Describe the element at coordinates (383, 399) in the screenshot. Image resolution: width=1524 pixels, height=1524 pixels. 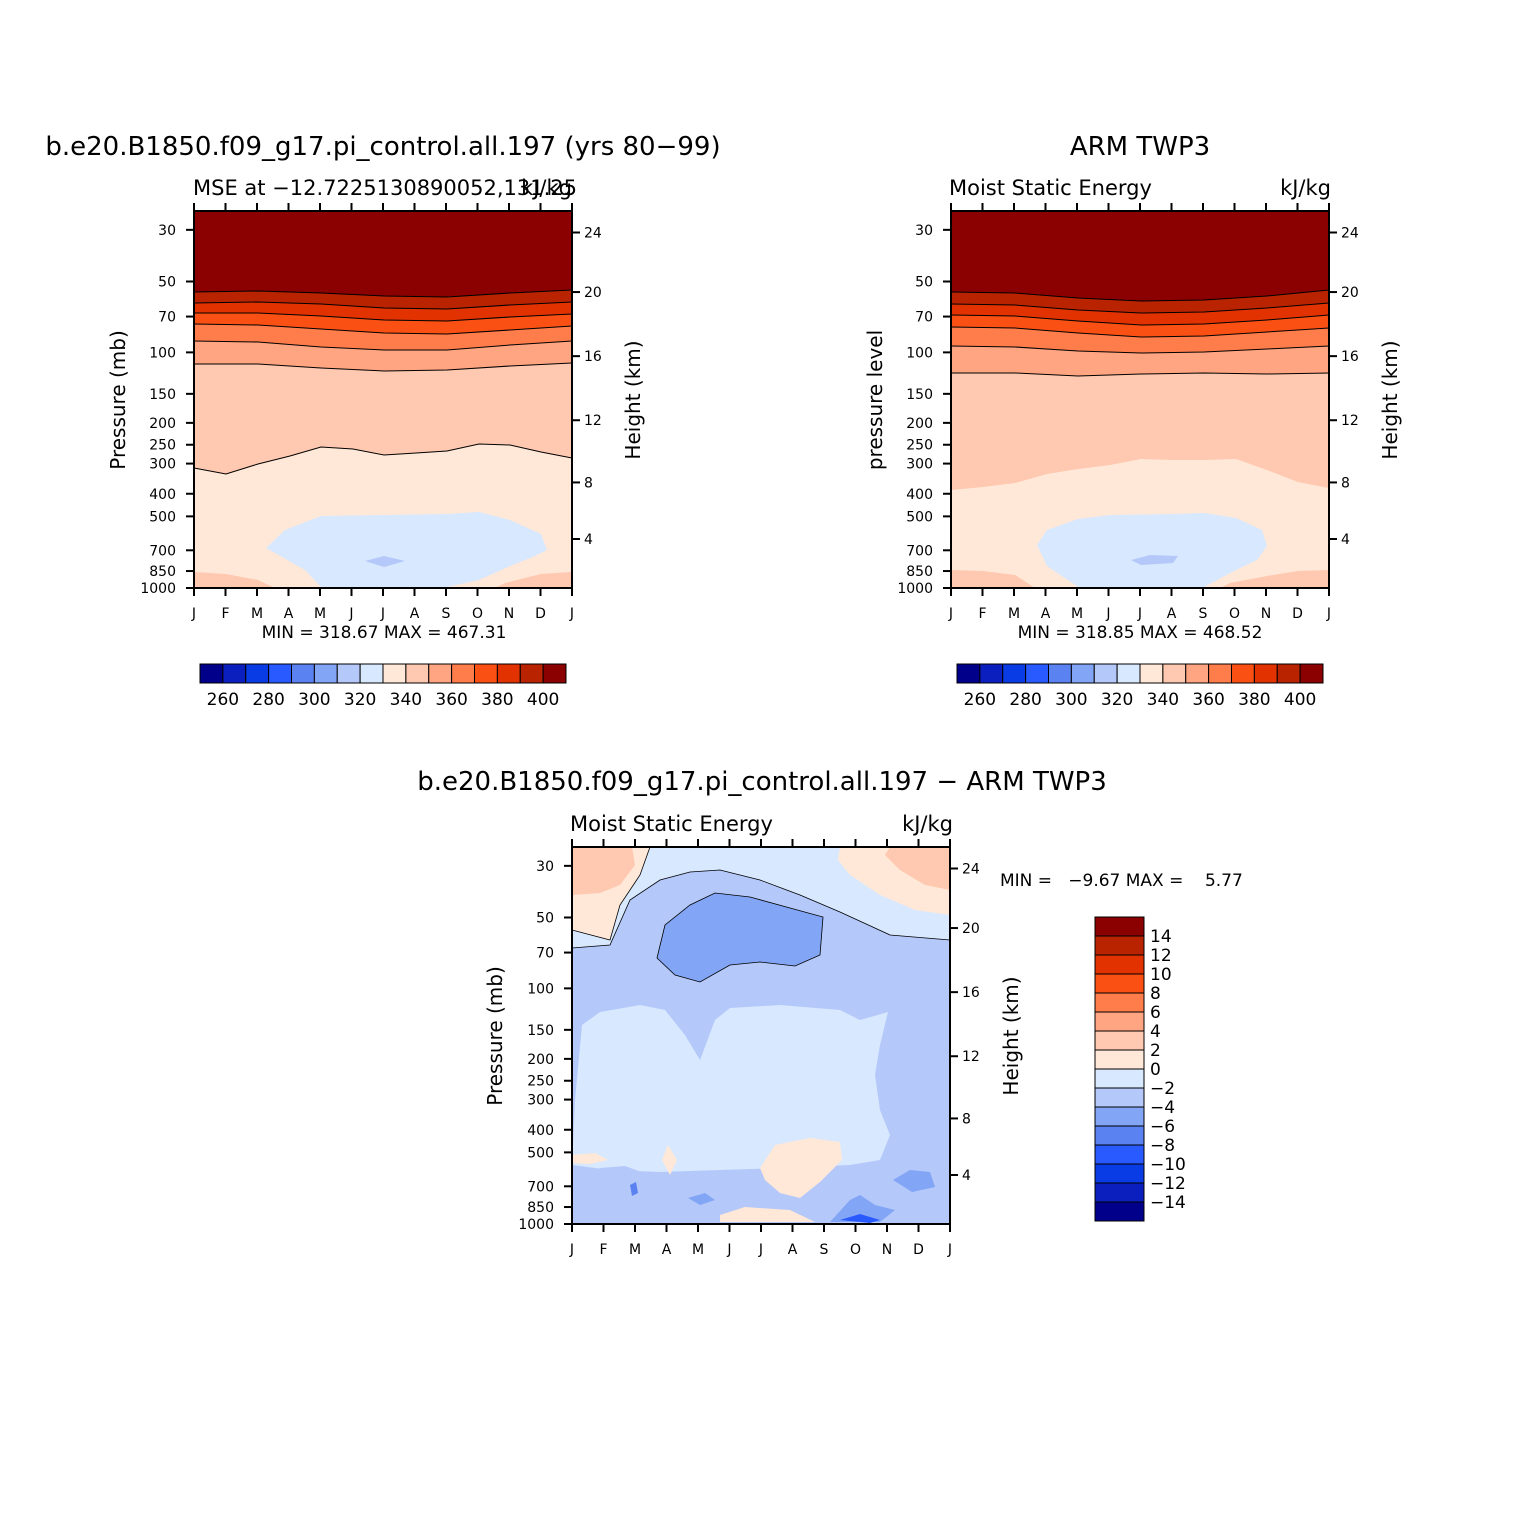
I see `panel-model-plot-area` at that location.